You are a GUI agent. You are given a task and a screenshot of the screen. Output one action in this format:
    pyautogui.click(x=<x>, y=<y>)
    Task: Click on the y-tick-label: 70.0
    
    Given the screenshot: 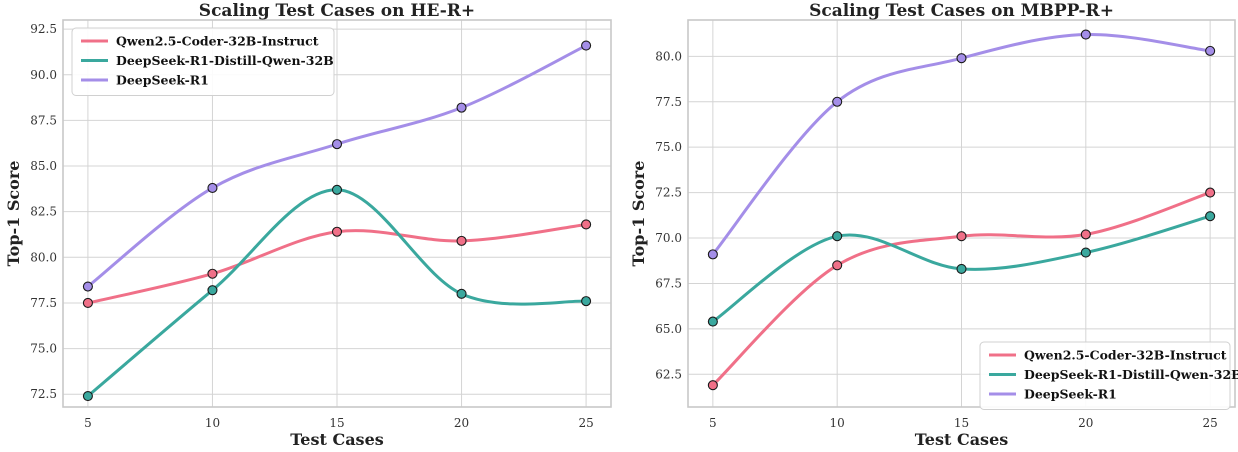 What is the action you would take?
    pyautogui.click(x=668, y=238)
    